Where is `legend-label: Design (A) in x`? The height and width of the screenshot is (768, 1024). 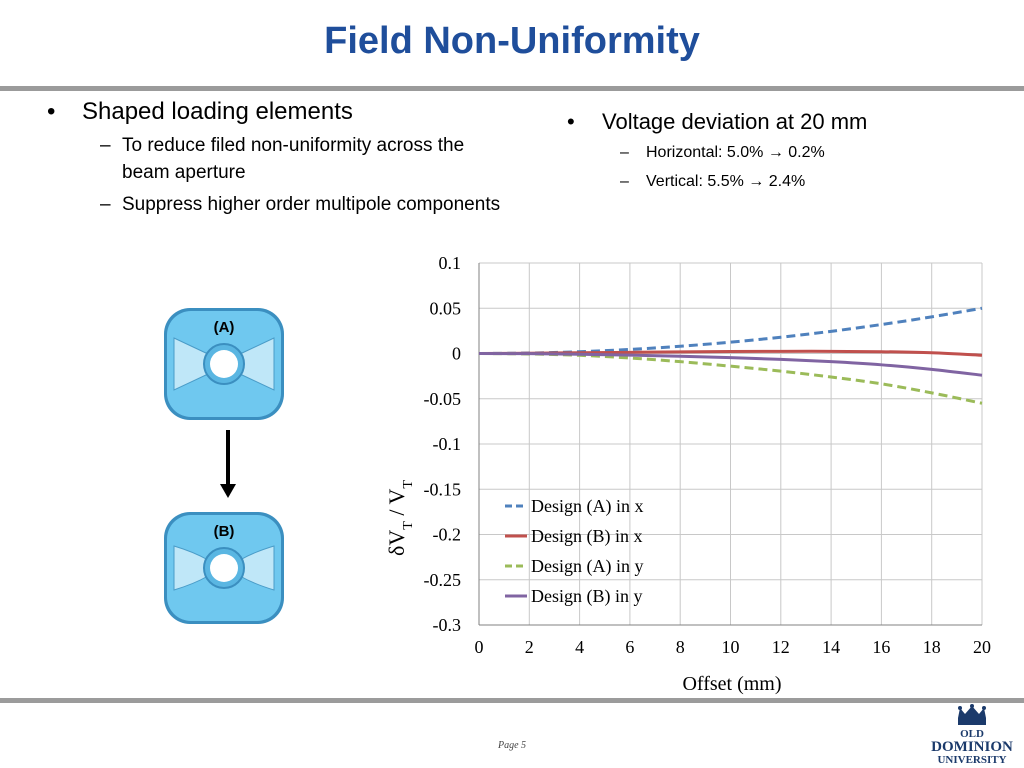
legend-label: Design (A) in x is located at coordinates (587, 506).